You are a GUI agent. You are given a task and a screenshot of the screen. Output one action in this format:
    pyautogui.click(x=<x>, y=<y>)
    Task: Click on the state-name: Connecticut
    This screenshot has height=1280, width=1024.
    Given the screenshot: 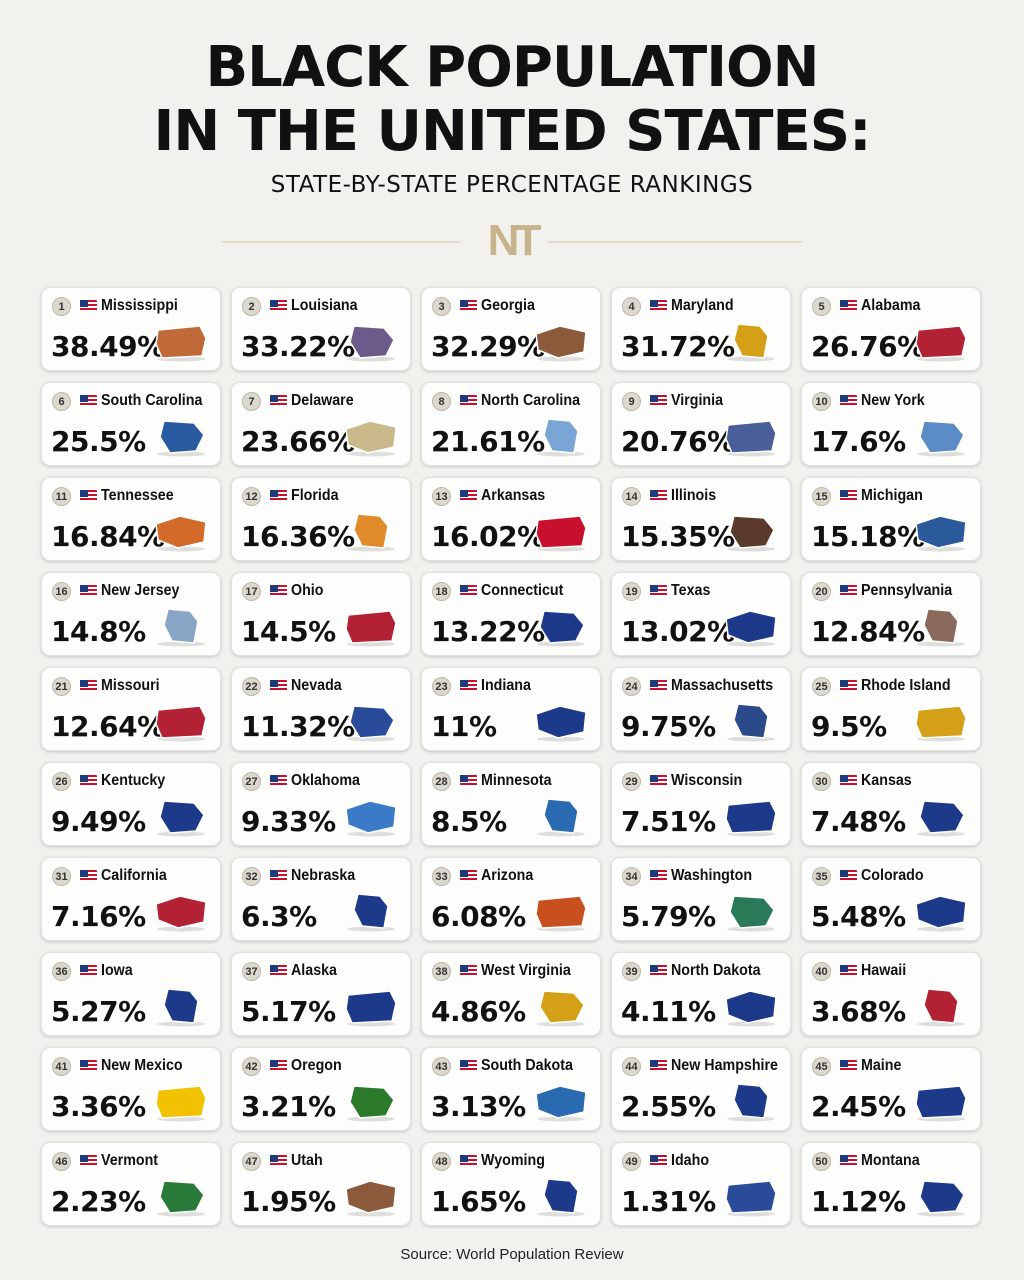 What is the action you would take?
    pyautogui.click(x=522, y=590)
    